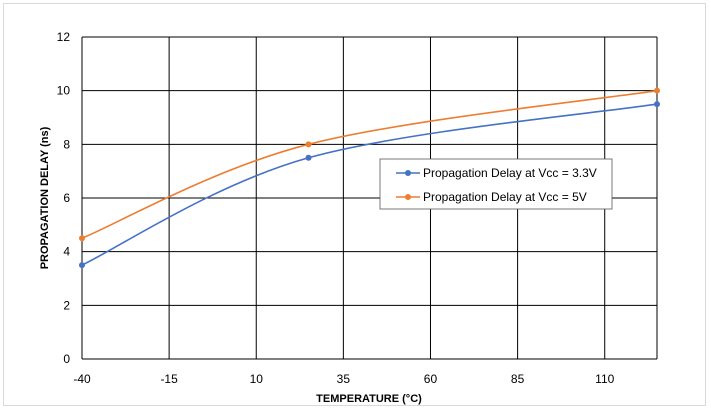 This screenshot has width=711, height=411. Describe the element at coordinates (64, 91) in the screenshot. I see `y-tick-label: 10` at that location.